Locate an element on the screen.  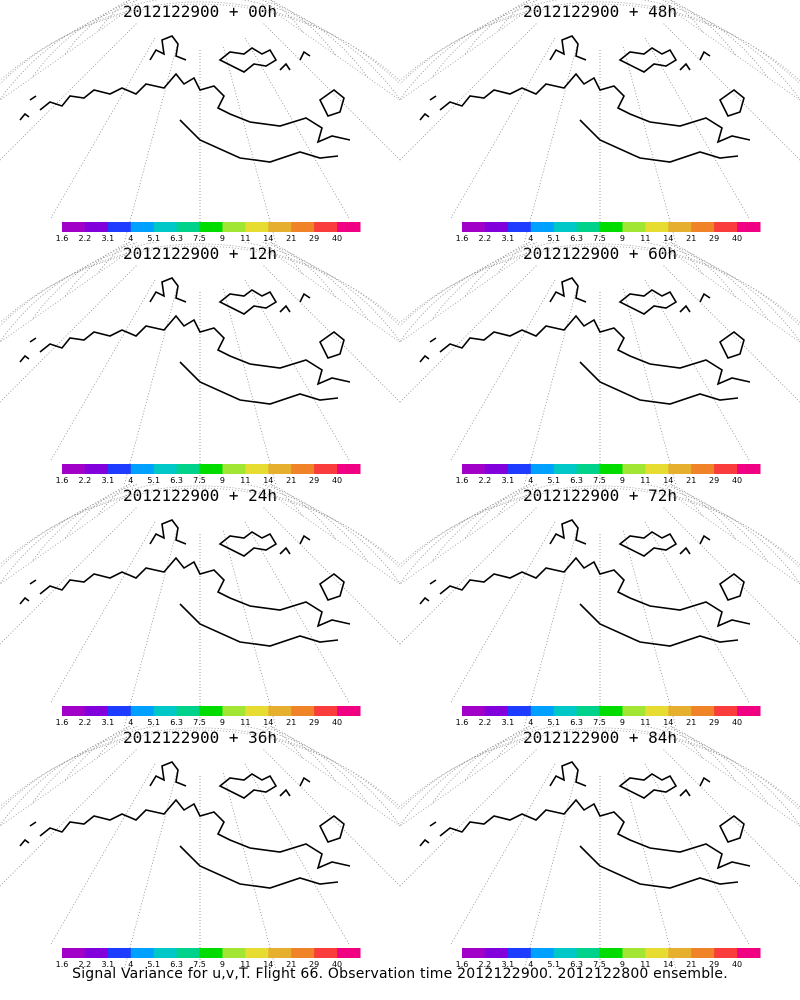
polar-map is located at coordinates (200, 121).